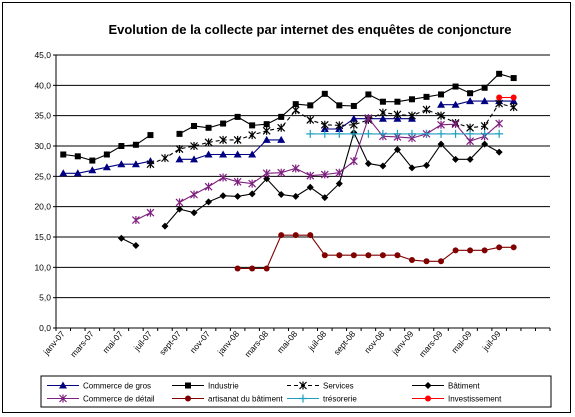  What do you see at coordinates (491, 341) in the screenshot?
I see `x-tick-label: juil-09` at bounding box center [491, 341].